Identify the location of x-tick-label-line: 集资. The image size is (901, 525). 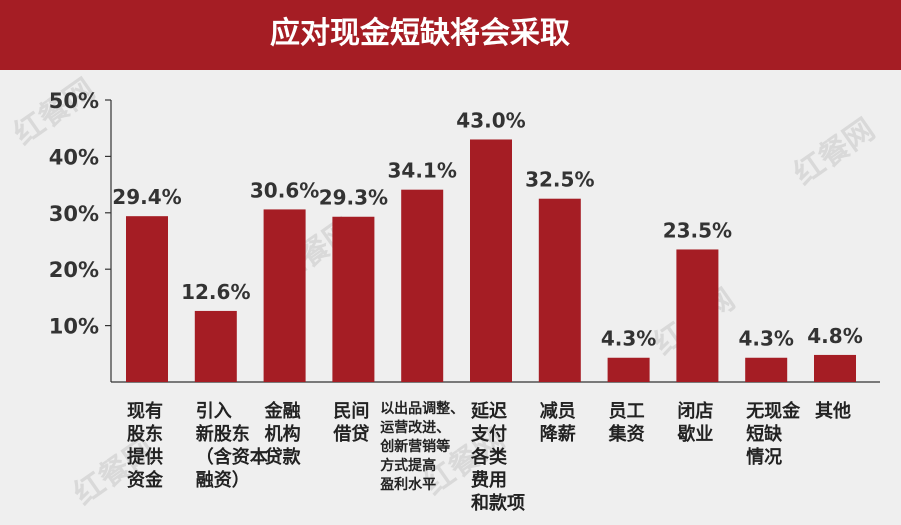
(626, 434).